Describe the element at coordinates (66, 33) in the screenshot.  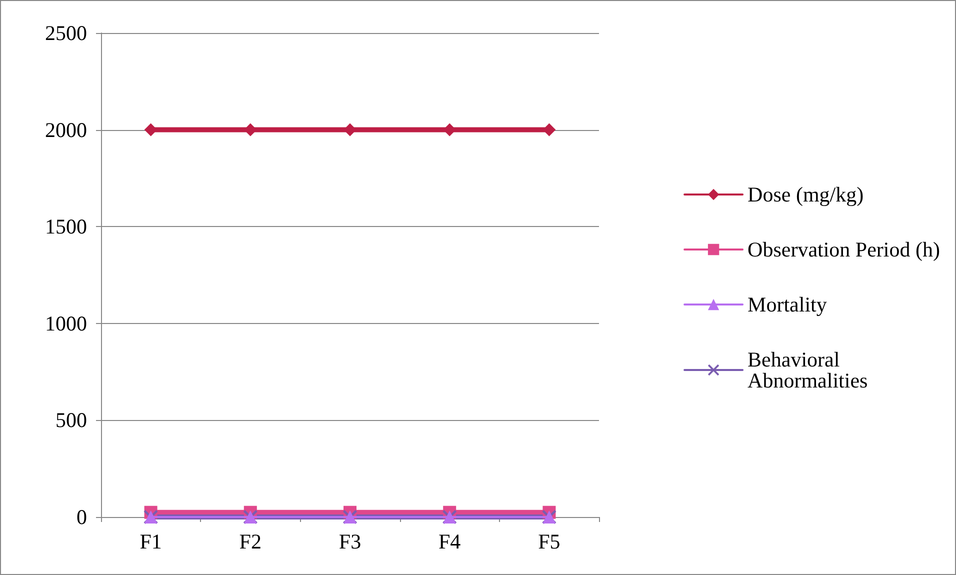
I see `y-tick-label: 2500` at that location.